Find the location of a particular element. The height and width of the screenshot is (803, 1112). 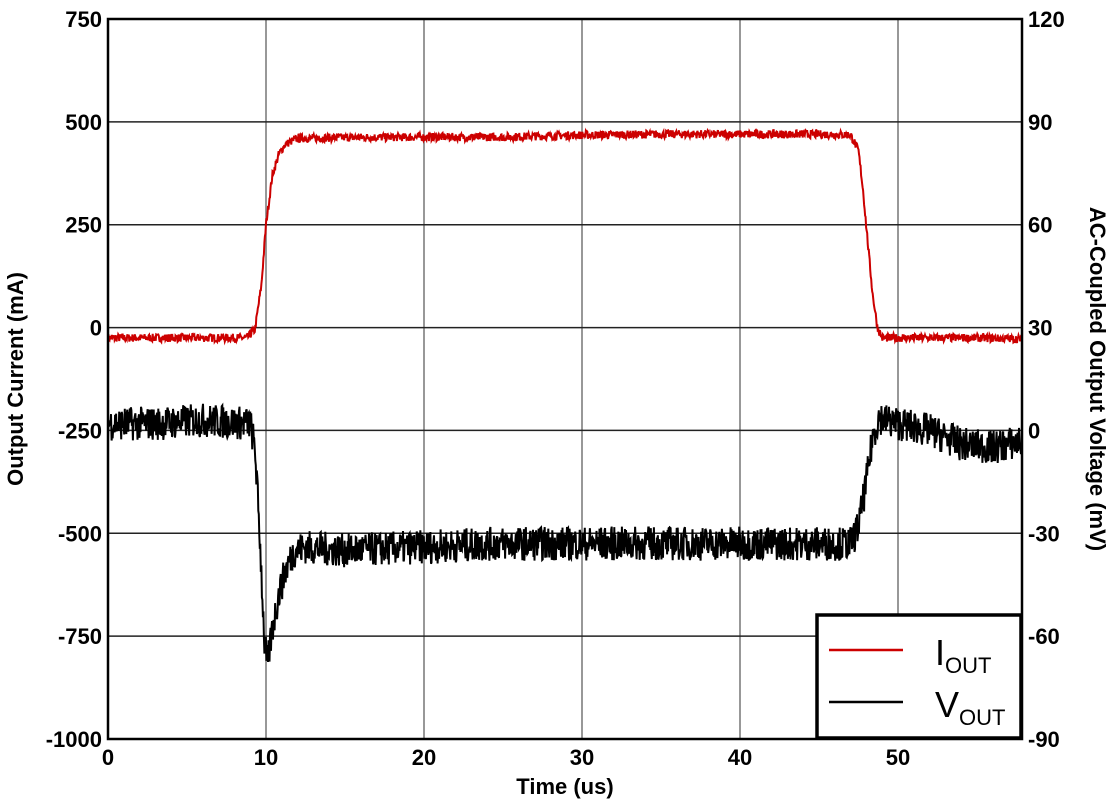

y2-axis-title: AC-Coupled Output Voltage (mV) is located at coordinates (1097, 379).